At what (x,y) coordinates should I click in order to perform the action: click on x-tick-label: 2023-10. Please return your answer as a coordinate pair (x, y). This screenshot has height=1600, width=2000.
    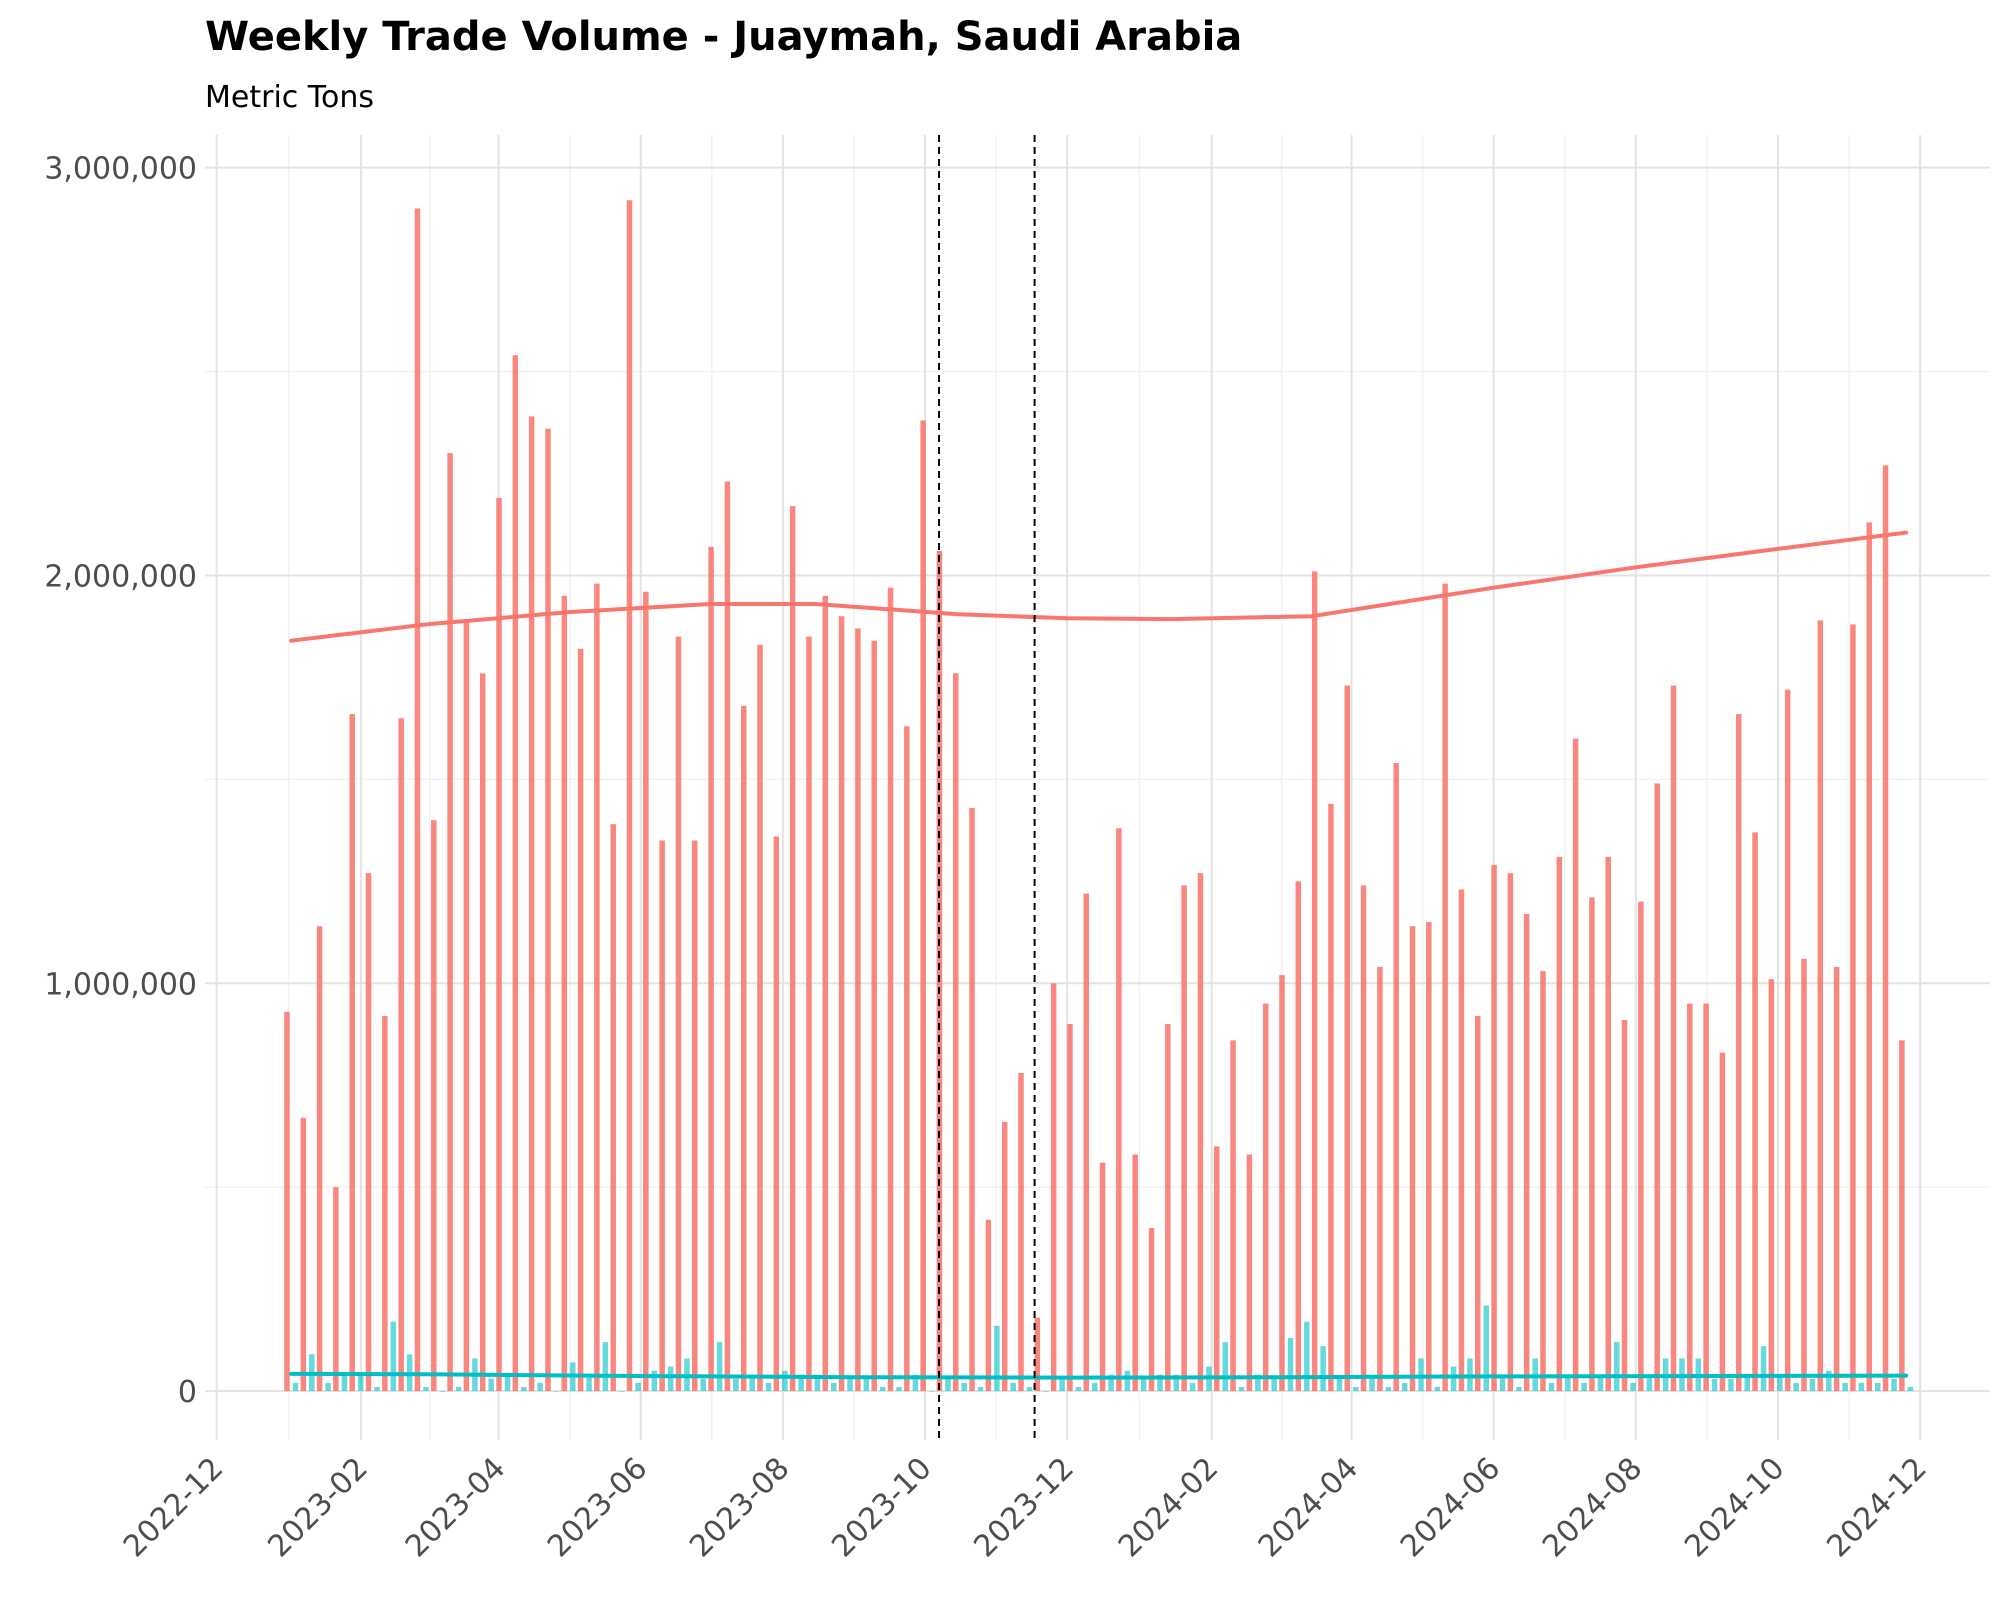
    Looking at the image, I should click on (881, 1507).